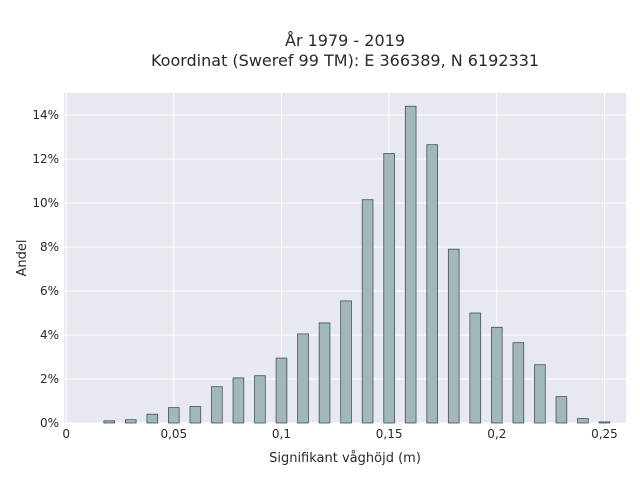  I want to click on y-tick-label: 12%, so click(45, 159).